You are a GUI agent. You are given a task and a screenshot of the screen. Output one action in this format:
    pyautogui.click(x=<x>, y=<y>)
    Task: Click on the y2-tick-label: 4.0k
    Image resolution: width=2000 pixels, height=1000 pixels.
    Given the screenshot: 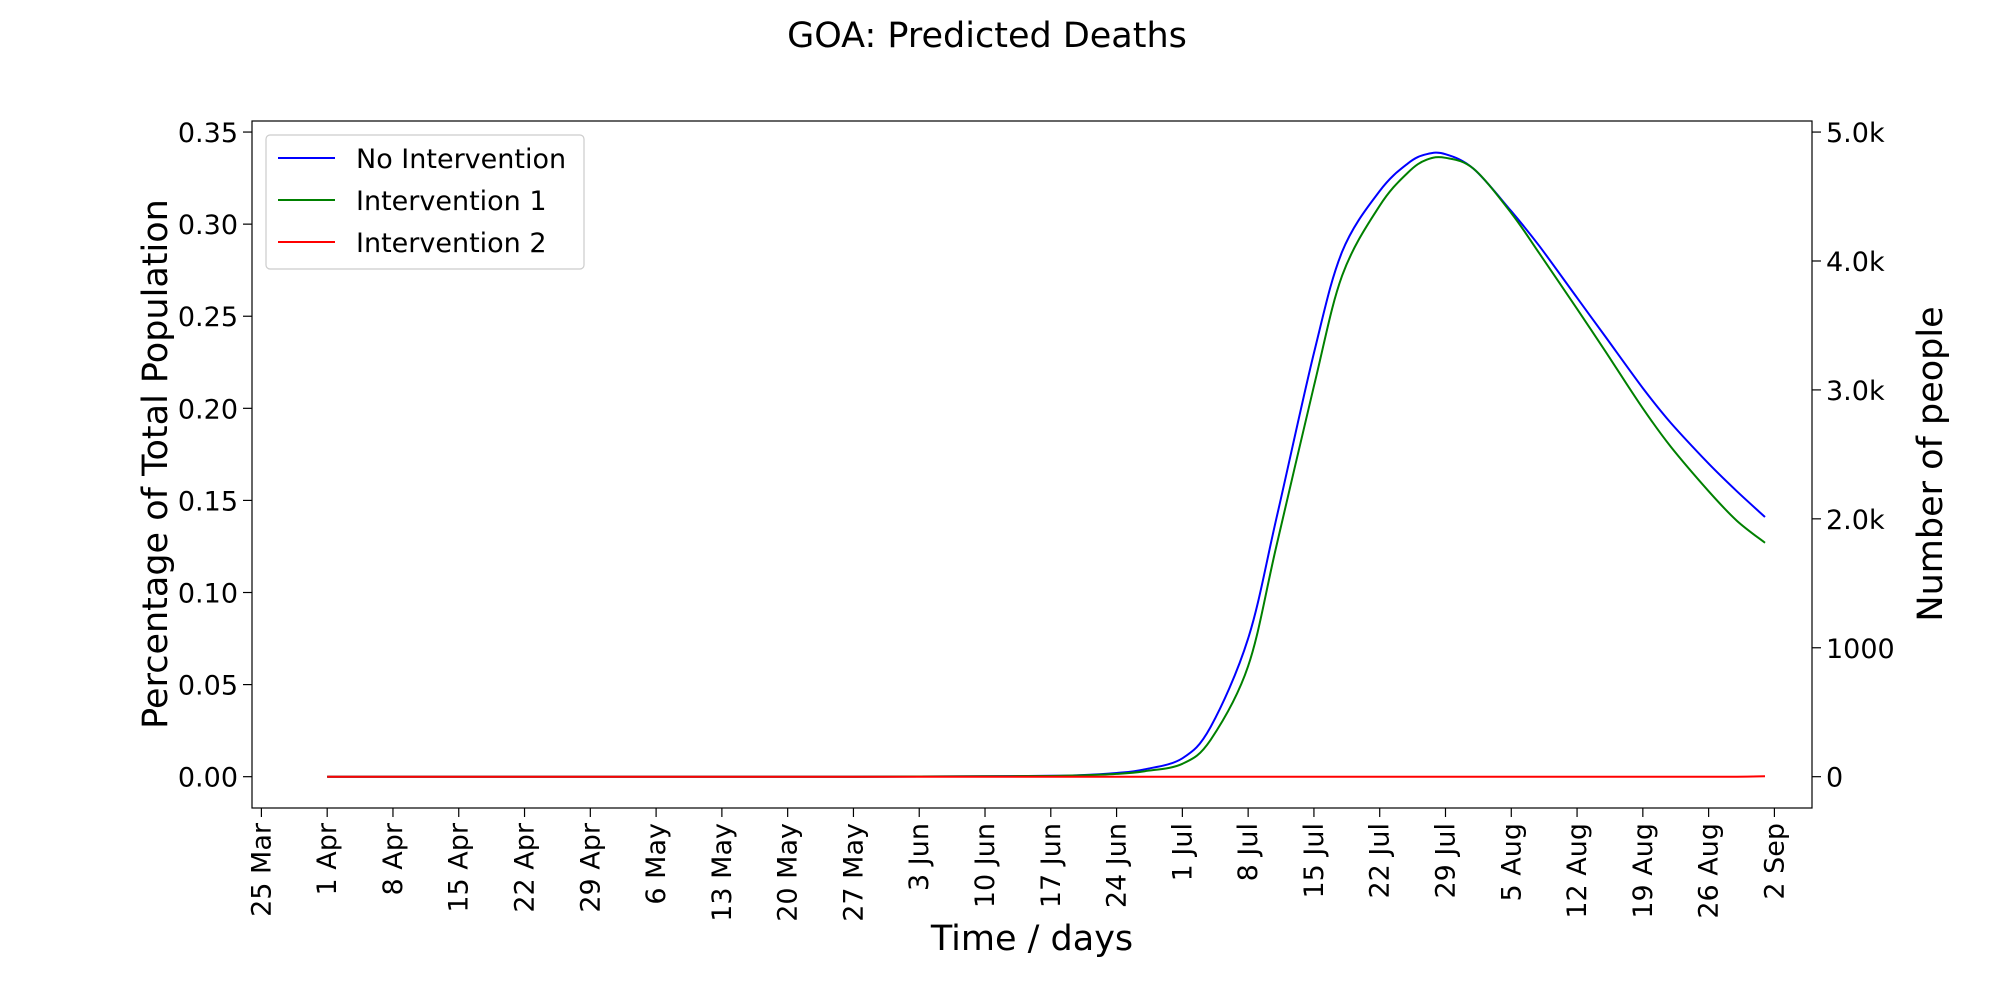 What is the action you would take?
    pyautogui.click(x=1855, y=262)
    